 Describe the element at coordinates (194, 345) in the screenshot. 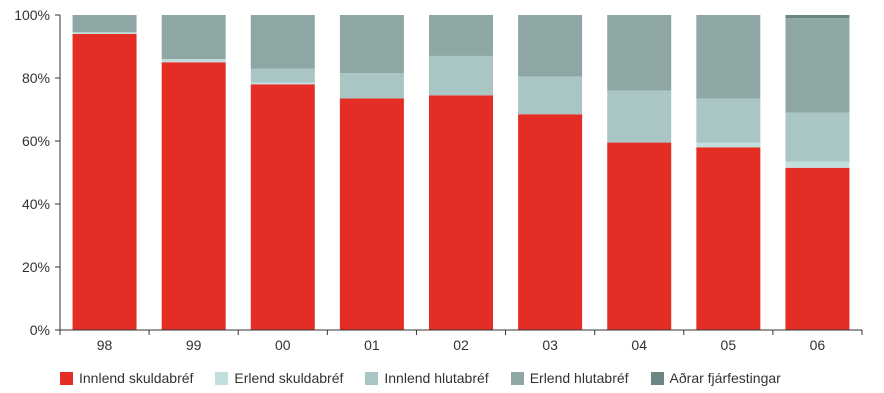

I see `x-tick-label: 99` at that location.